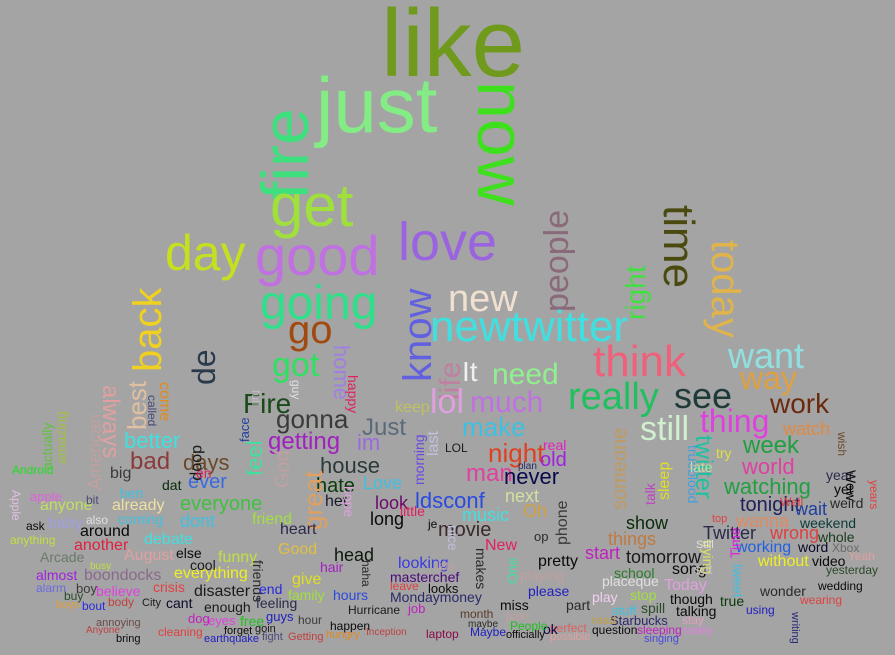 This screenshot has height=655, width=895. I want to click on cloud-word-tomorrow: tomorrow, so click(664, 557).